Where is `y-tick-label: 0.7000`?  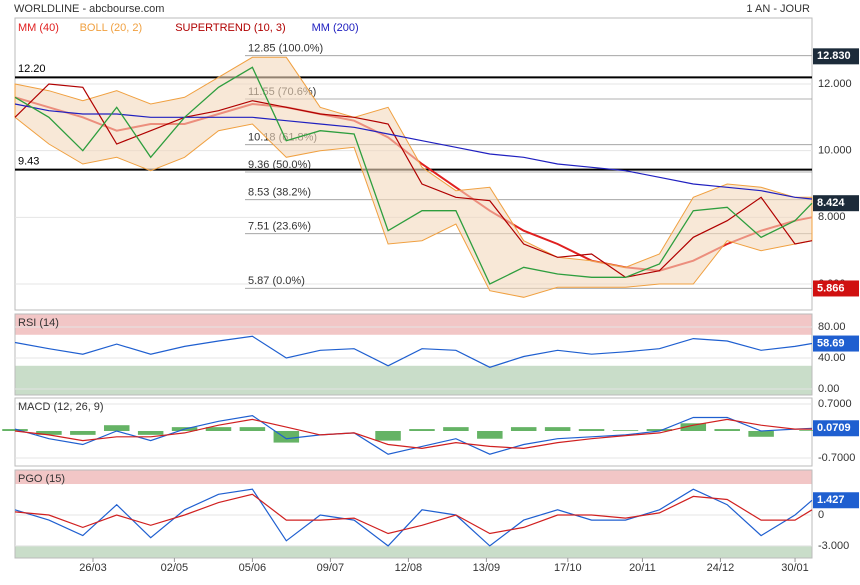 y-tick-label: 0.7000 is located at coordinates (835, 404).